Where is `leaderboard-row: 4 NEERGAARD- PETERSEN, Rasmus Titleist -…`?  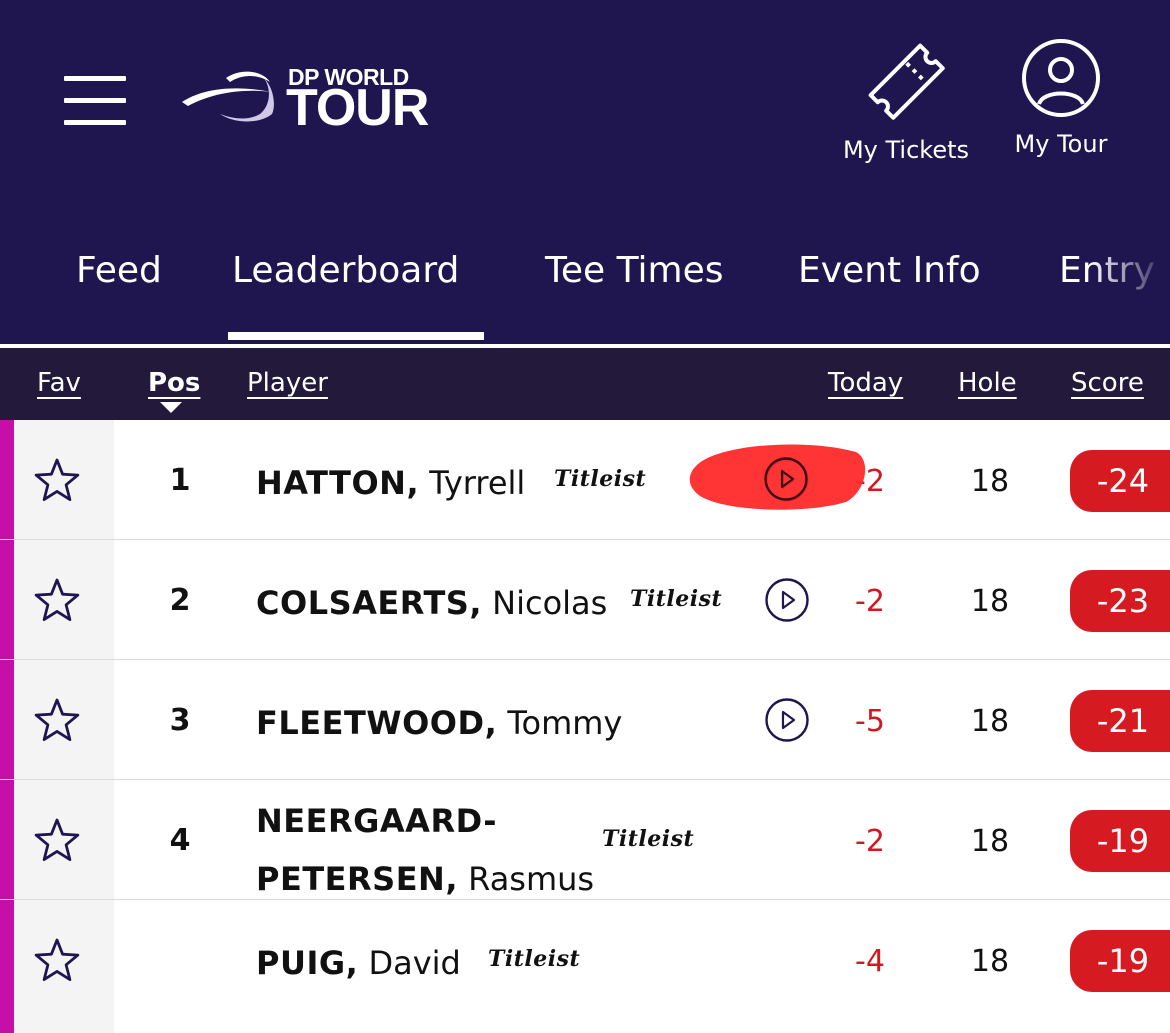
leaderboard-row: 4 NEERGAARD- PETERSEN, Rasmus Titleist -… is located at coordinates (585, 840).